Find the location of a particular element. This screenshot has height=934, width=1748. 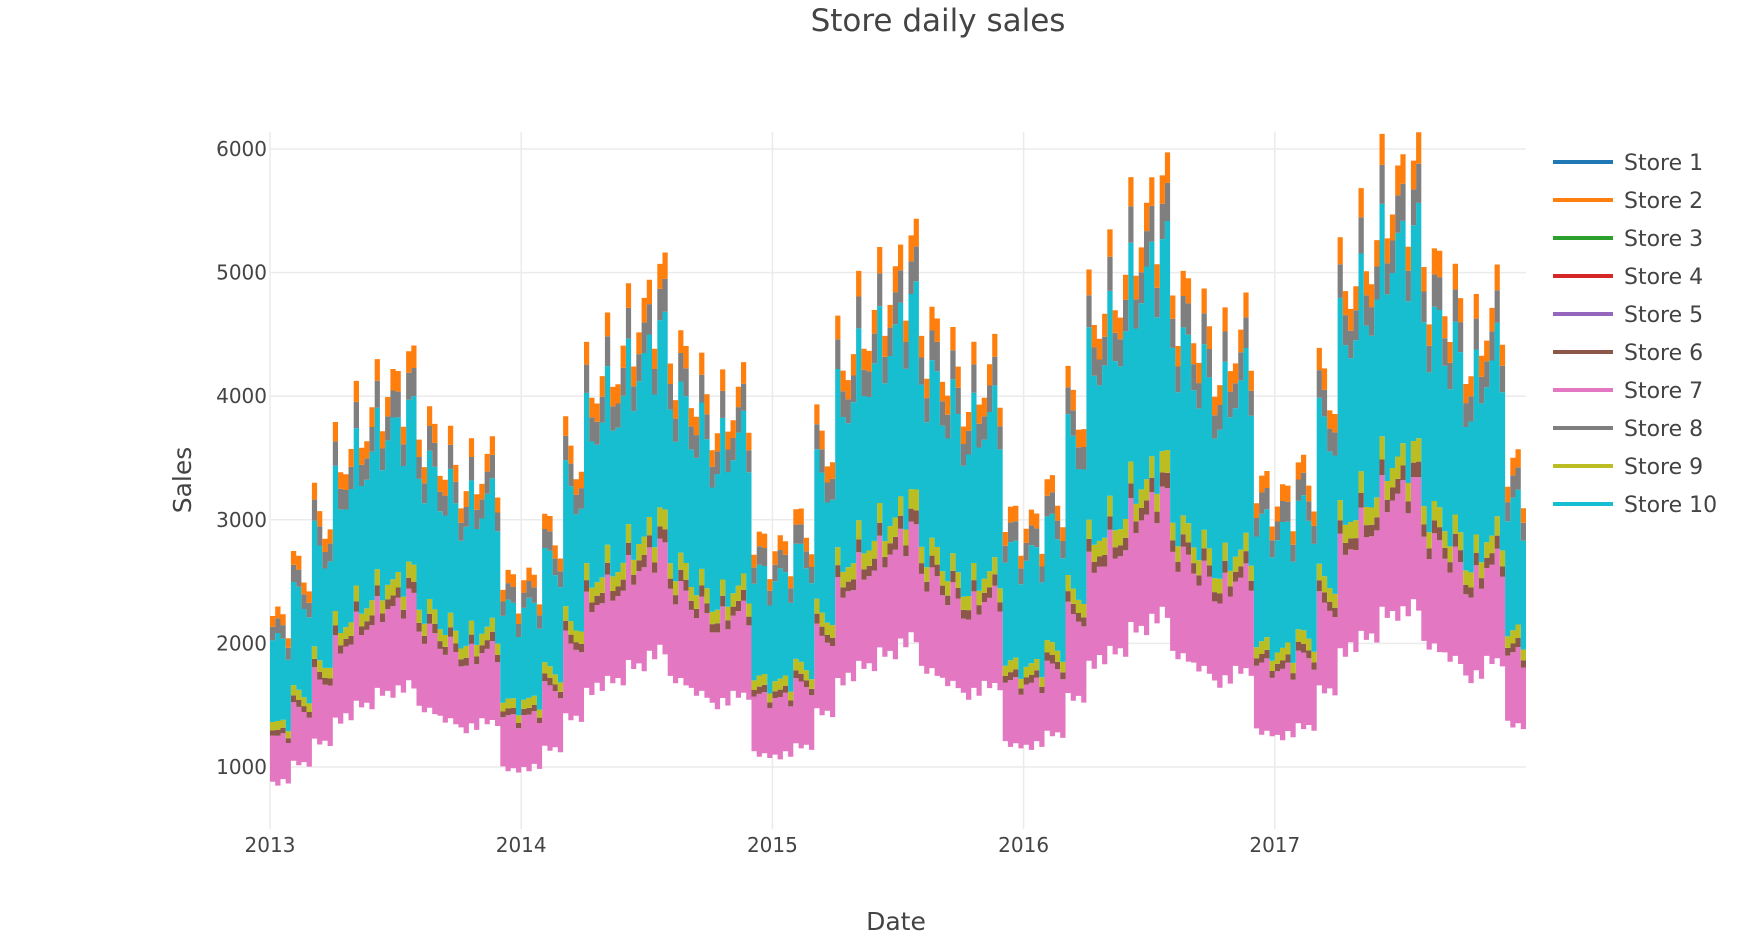

y-tick-label: 2000 is located at coordinates (241, 643).